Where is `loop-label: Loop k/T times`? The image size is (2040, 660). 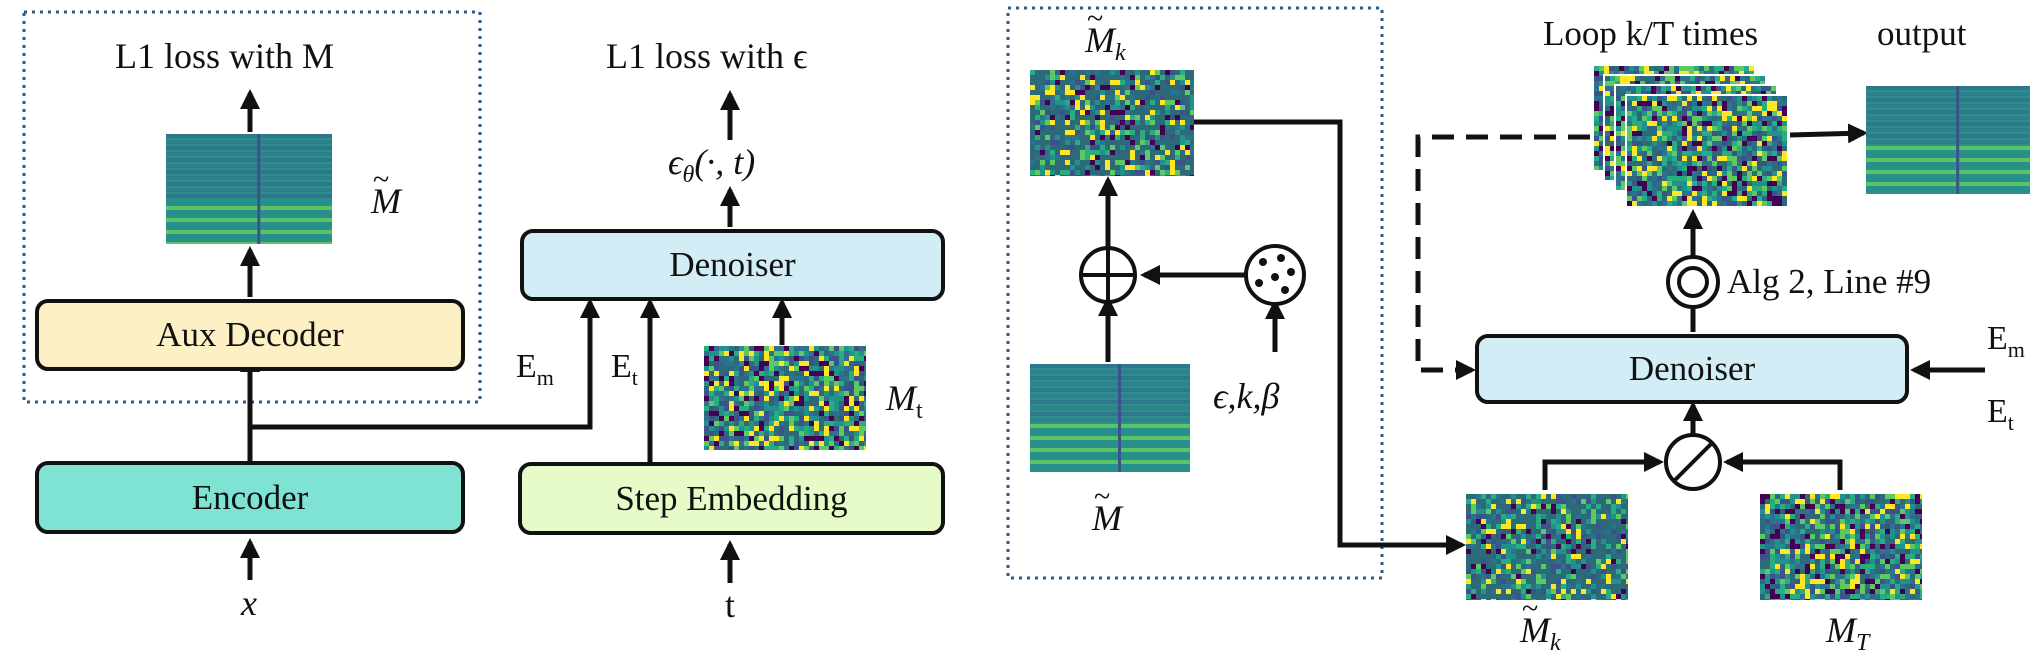 loop-label: Loop k/T times is located at coordinates (1651, 33).